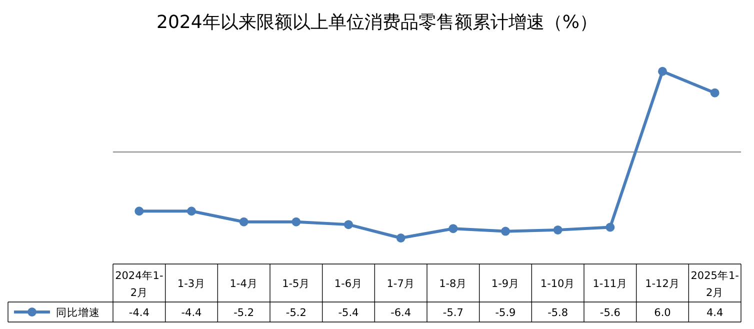 This screenshot has width=754, height=329. What do you see at coordinates (453, 313) in the screenshot?
I see `data-label: -5.7` at bounding box center [453, 313].